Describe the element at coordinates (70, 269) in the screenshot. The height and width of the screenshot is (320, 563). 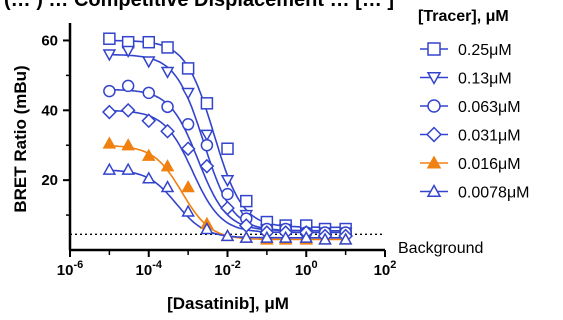
I see `x-tick-label: 10⁻⁶` at that location.